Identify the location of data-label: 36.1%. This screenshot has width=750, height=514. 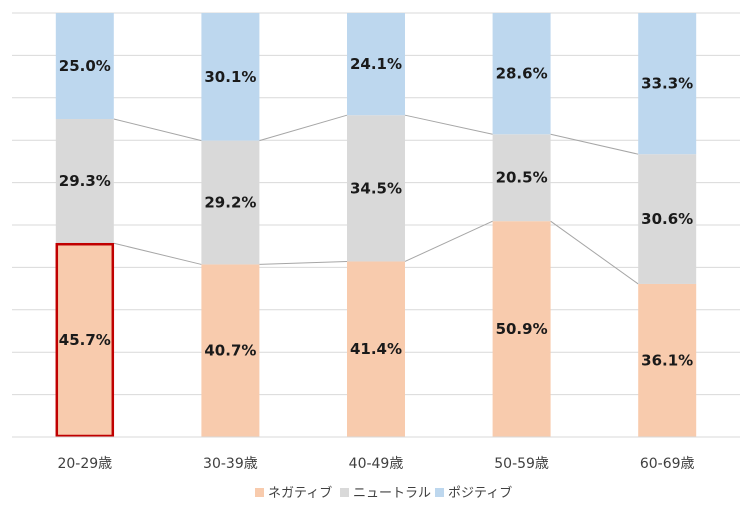
(667, 360).